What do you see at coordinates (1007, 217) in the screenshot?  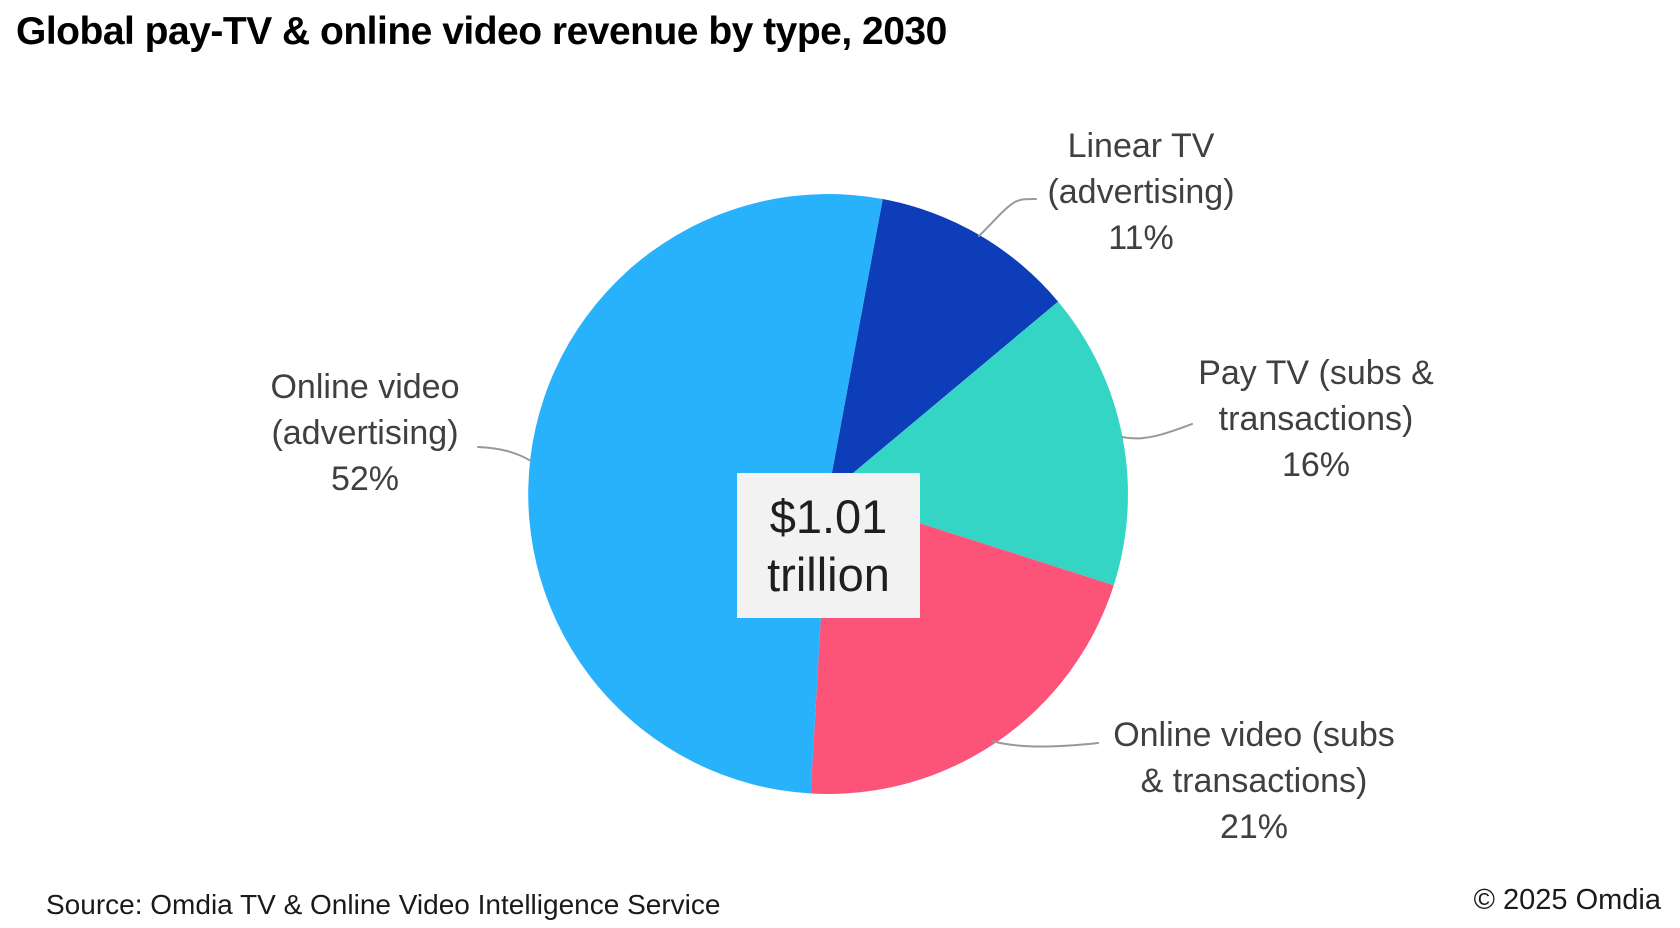 I see `leader-line-linear-tv` at bounding box center [1007, 217].